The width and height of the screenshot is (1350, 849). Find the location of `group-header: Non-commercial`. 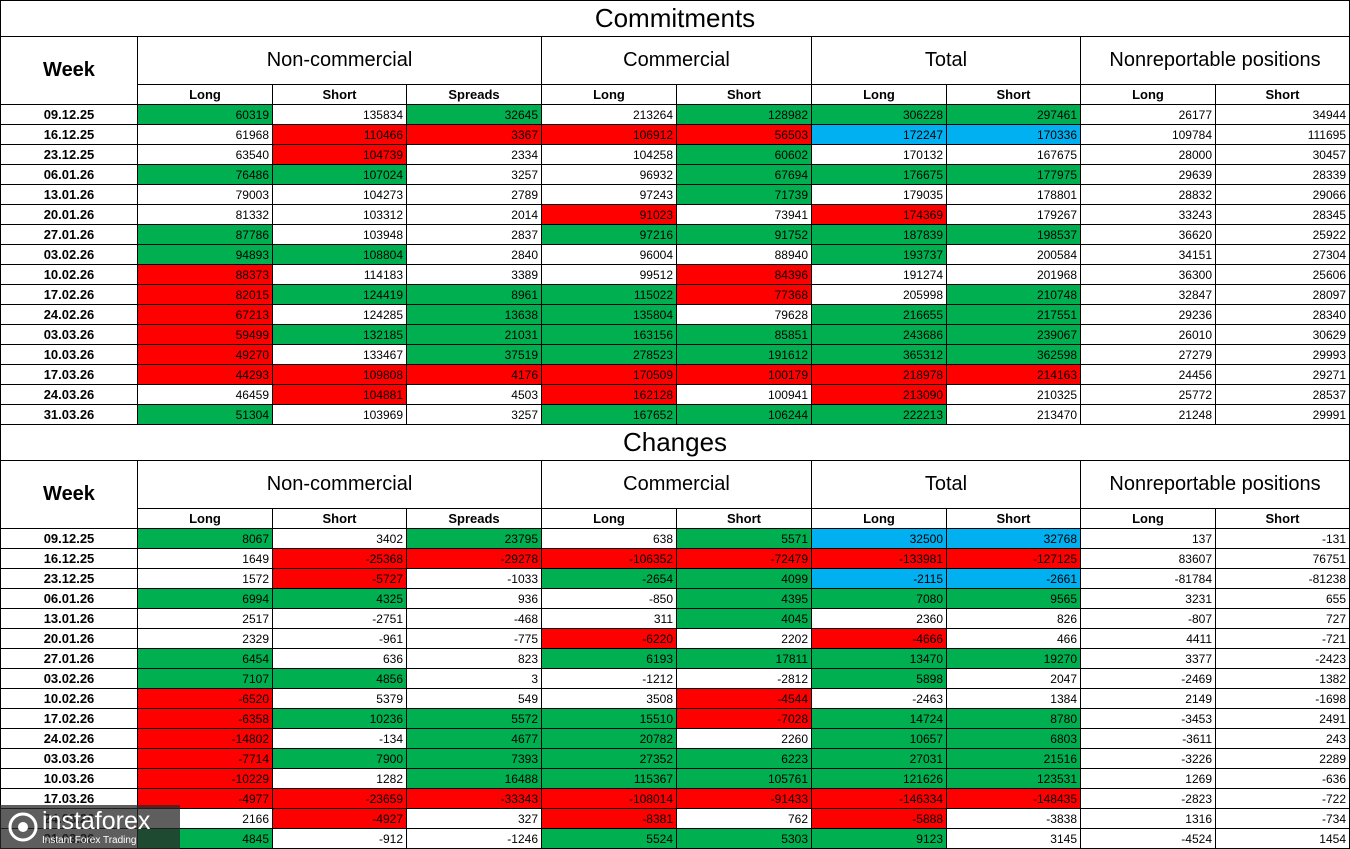

group-header: Non-commercial is located at coordinates (339, 60).